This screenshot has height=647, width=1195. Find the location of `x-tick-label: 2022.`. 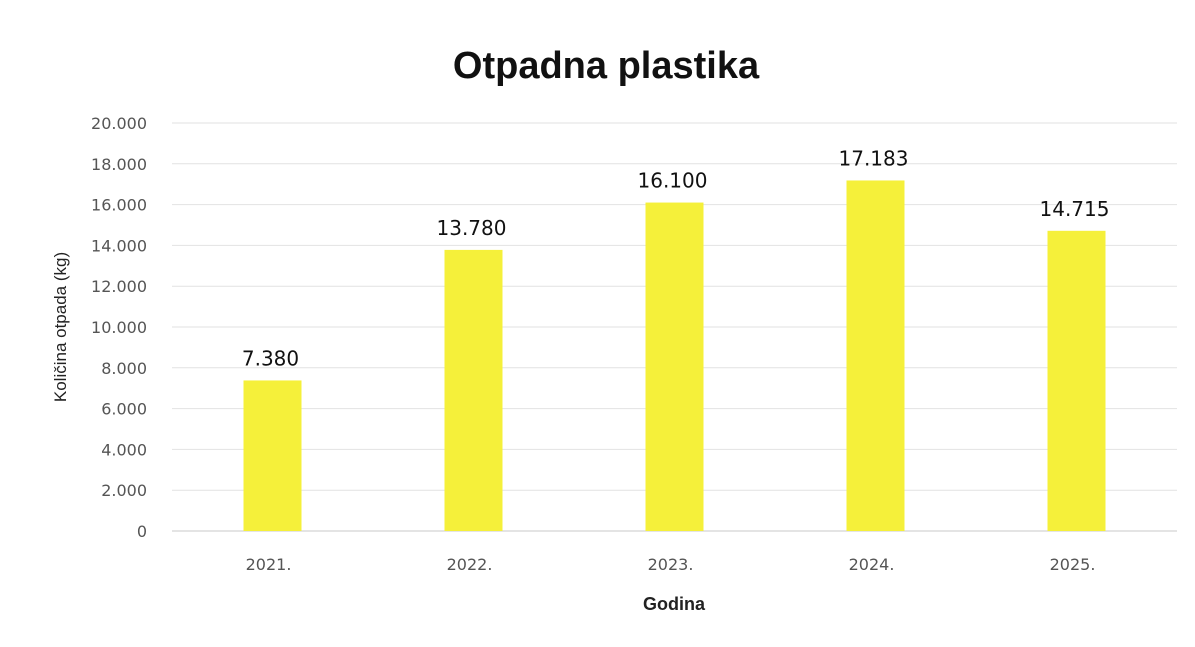

x-tick-label: 2022. is located at coordinates (470, 564).